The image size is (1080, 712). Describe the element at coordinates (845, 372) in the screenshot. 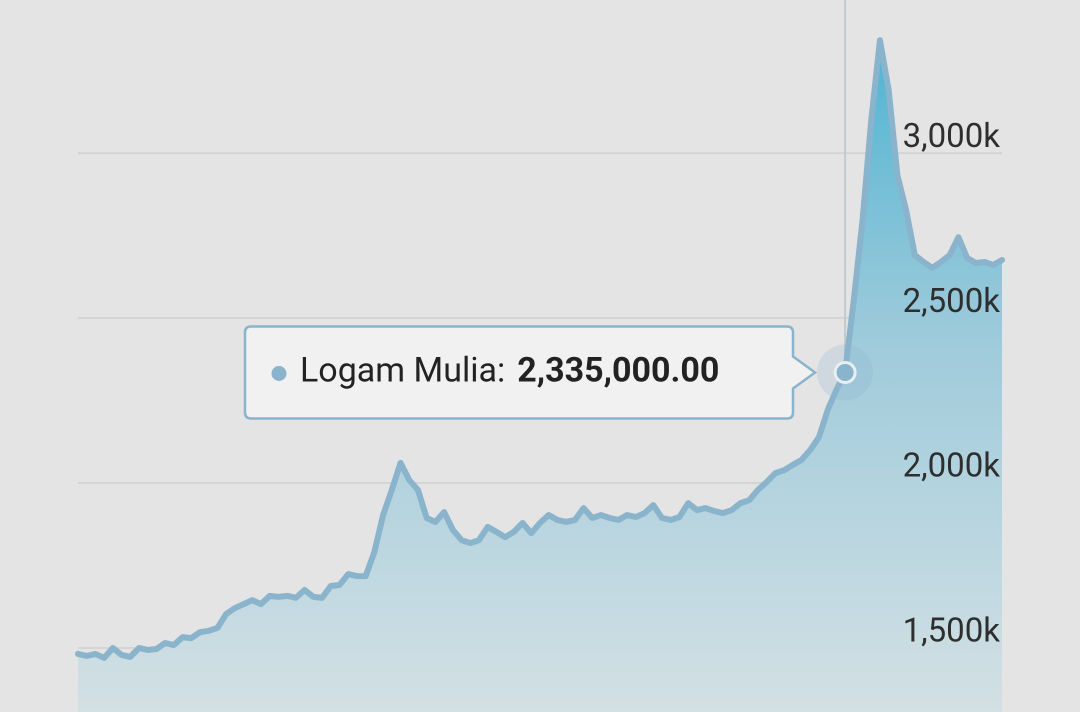

I see `hover-point` at that location.